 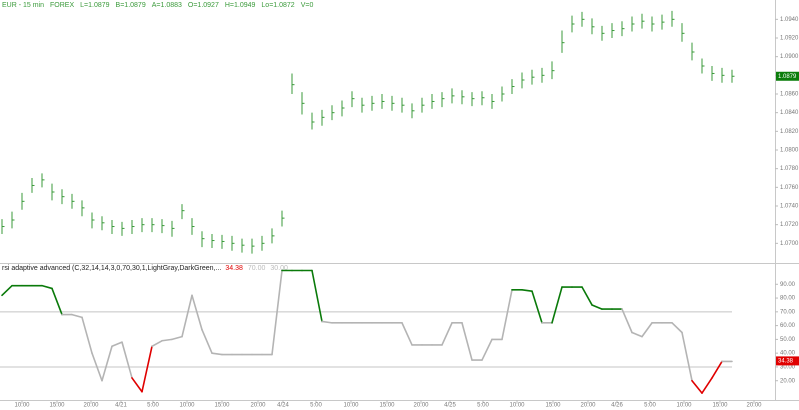 I want to click on last-price-box, so click(x=787, y=76).